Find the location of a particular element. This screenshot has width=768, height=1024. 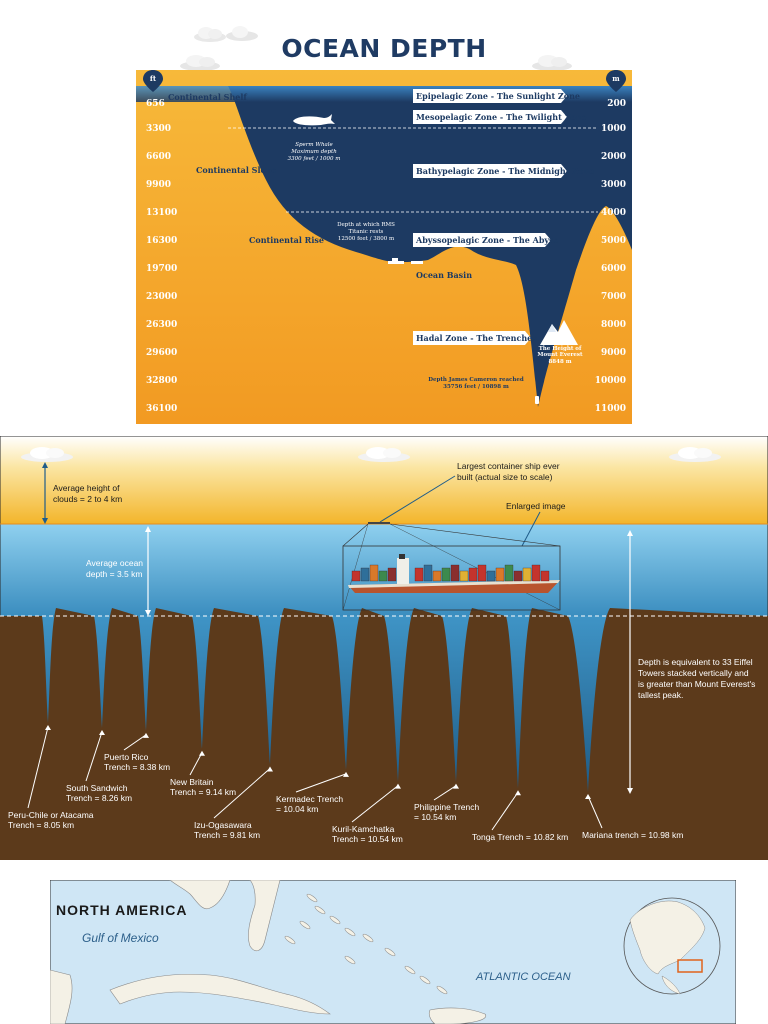

trench-label-line: Kuril-Kamchatka is located at coordinates (363, 829).